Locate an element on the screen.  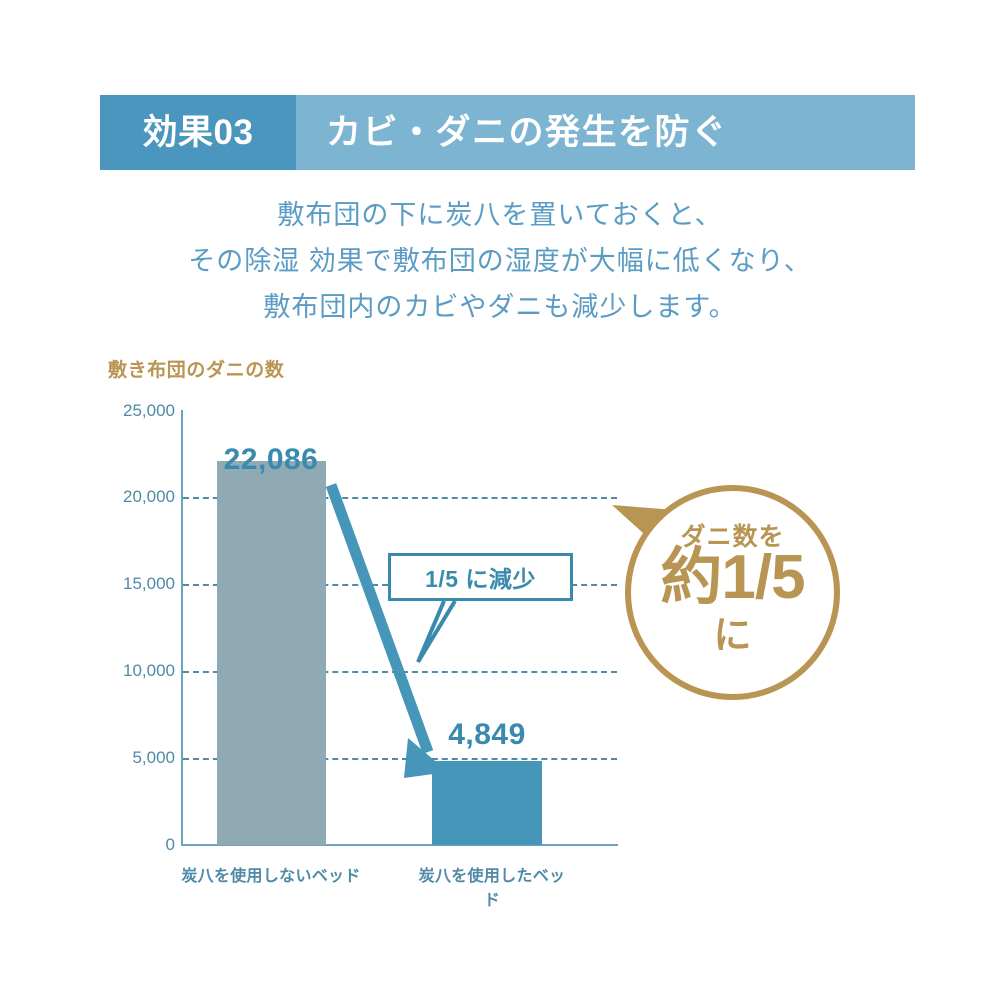
lead-line-2: その除湿 効果で敷布団の湿度が大幅に低くなり、 is located at coordinates (500, 261).